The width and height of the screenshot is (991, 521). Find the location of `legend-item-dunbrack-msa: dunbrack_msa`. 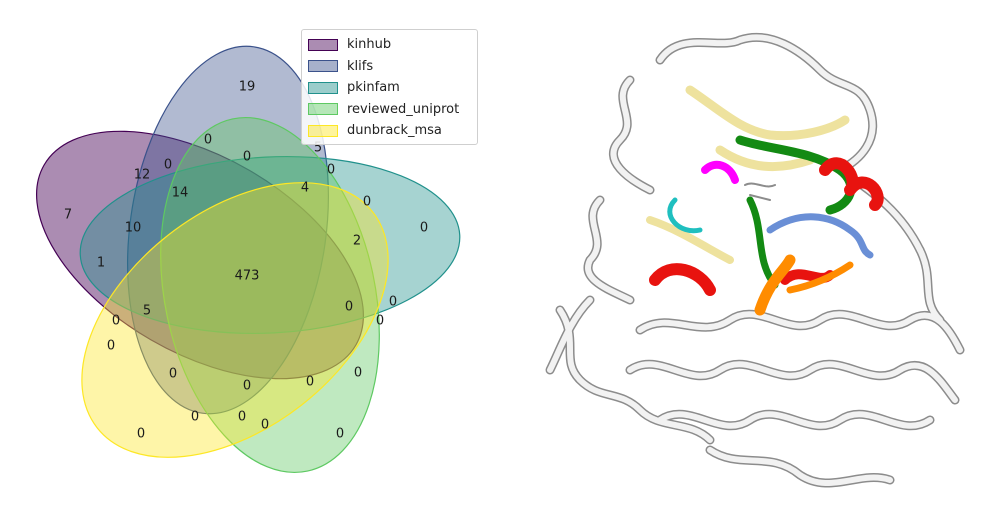

legend-item-dunbrack-msa: dunbrack_msa is located at coordinates (389, 131).